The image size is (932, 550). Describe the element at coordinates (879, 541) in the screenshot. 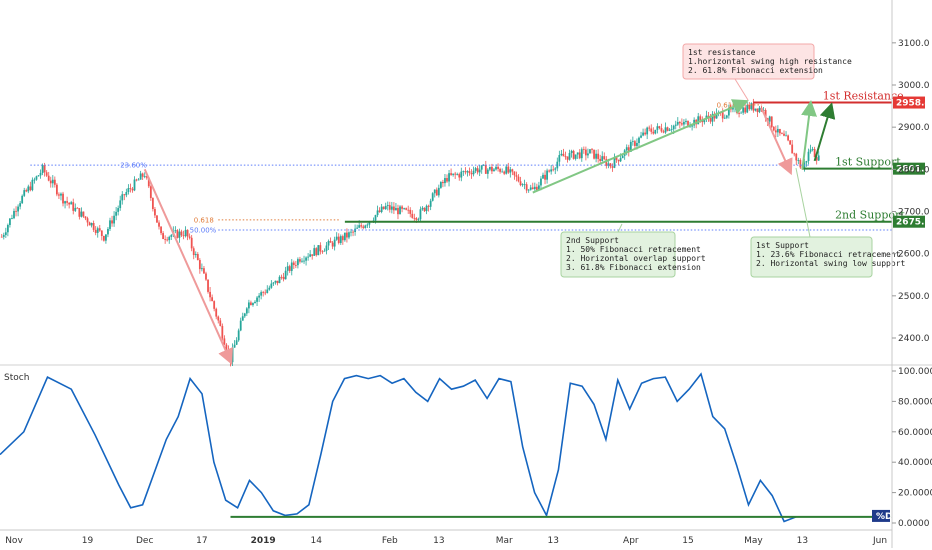

I see `x-tick-label: Jun` at that location.